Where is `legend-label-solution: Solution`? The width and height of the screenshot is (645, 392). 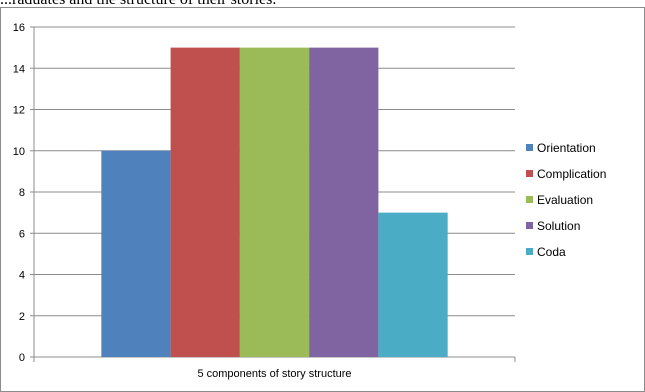 legend-label-solution: Solution is located at coordinates (558, 226).